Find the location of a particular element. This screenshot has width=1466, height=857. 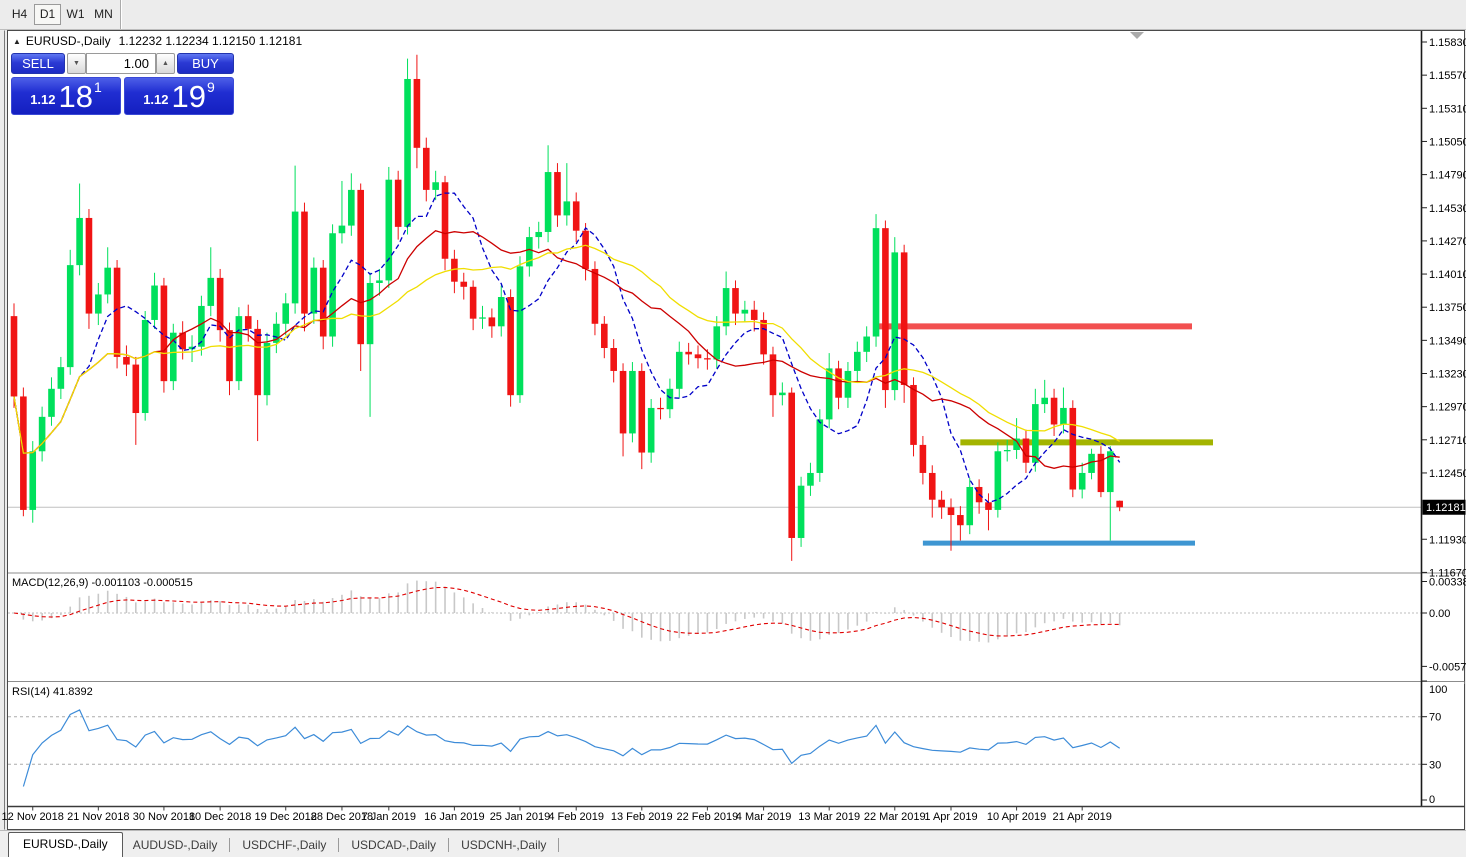

sell-price-prefix: 1.12 is located at coordinates (43, 99).